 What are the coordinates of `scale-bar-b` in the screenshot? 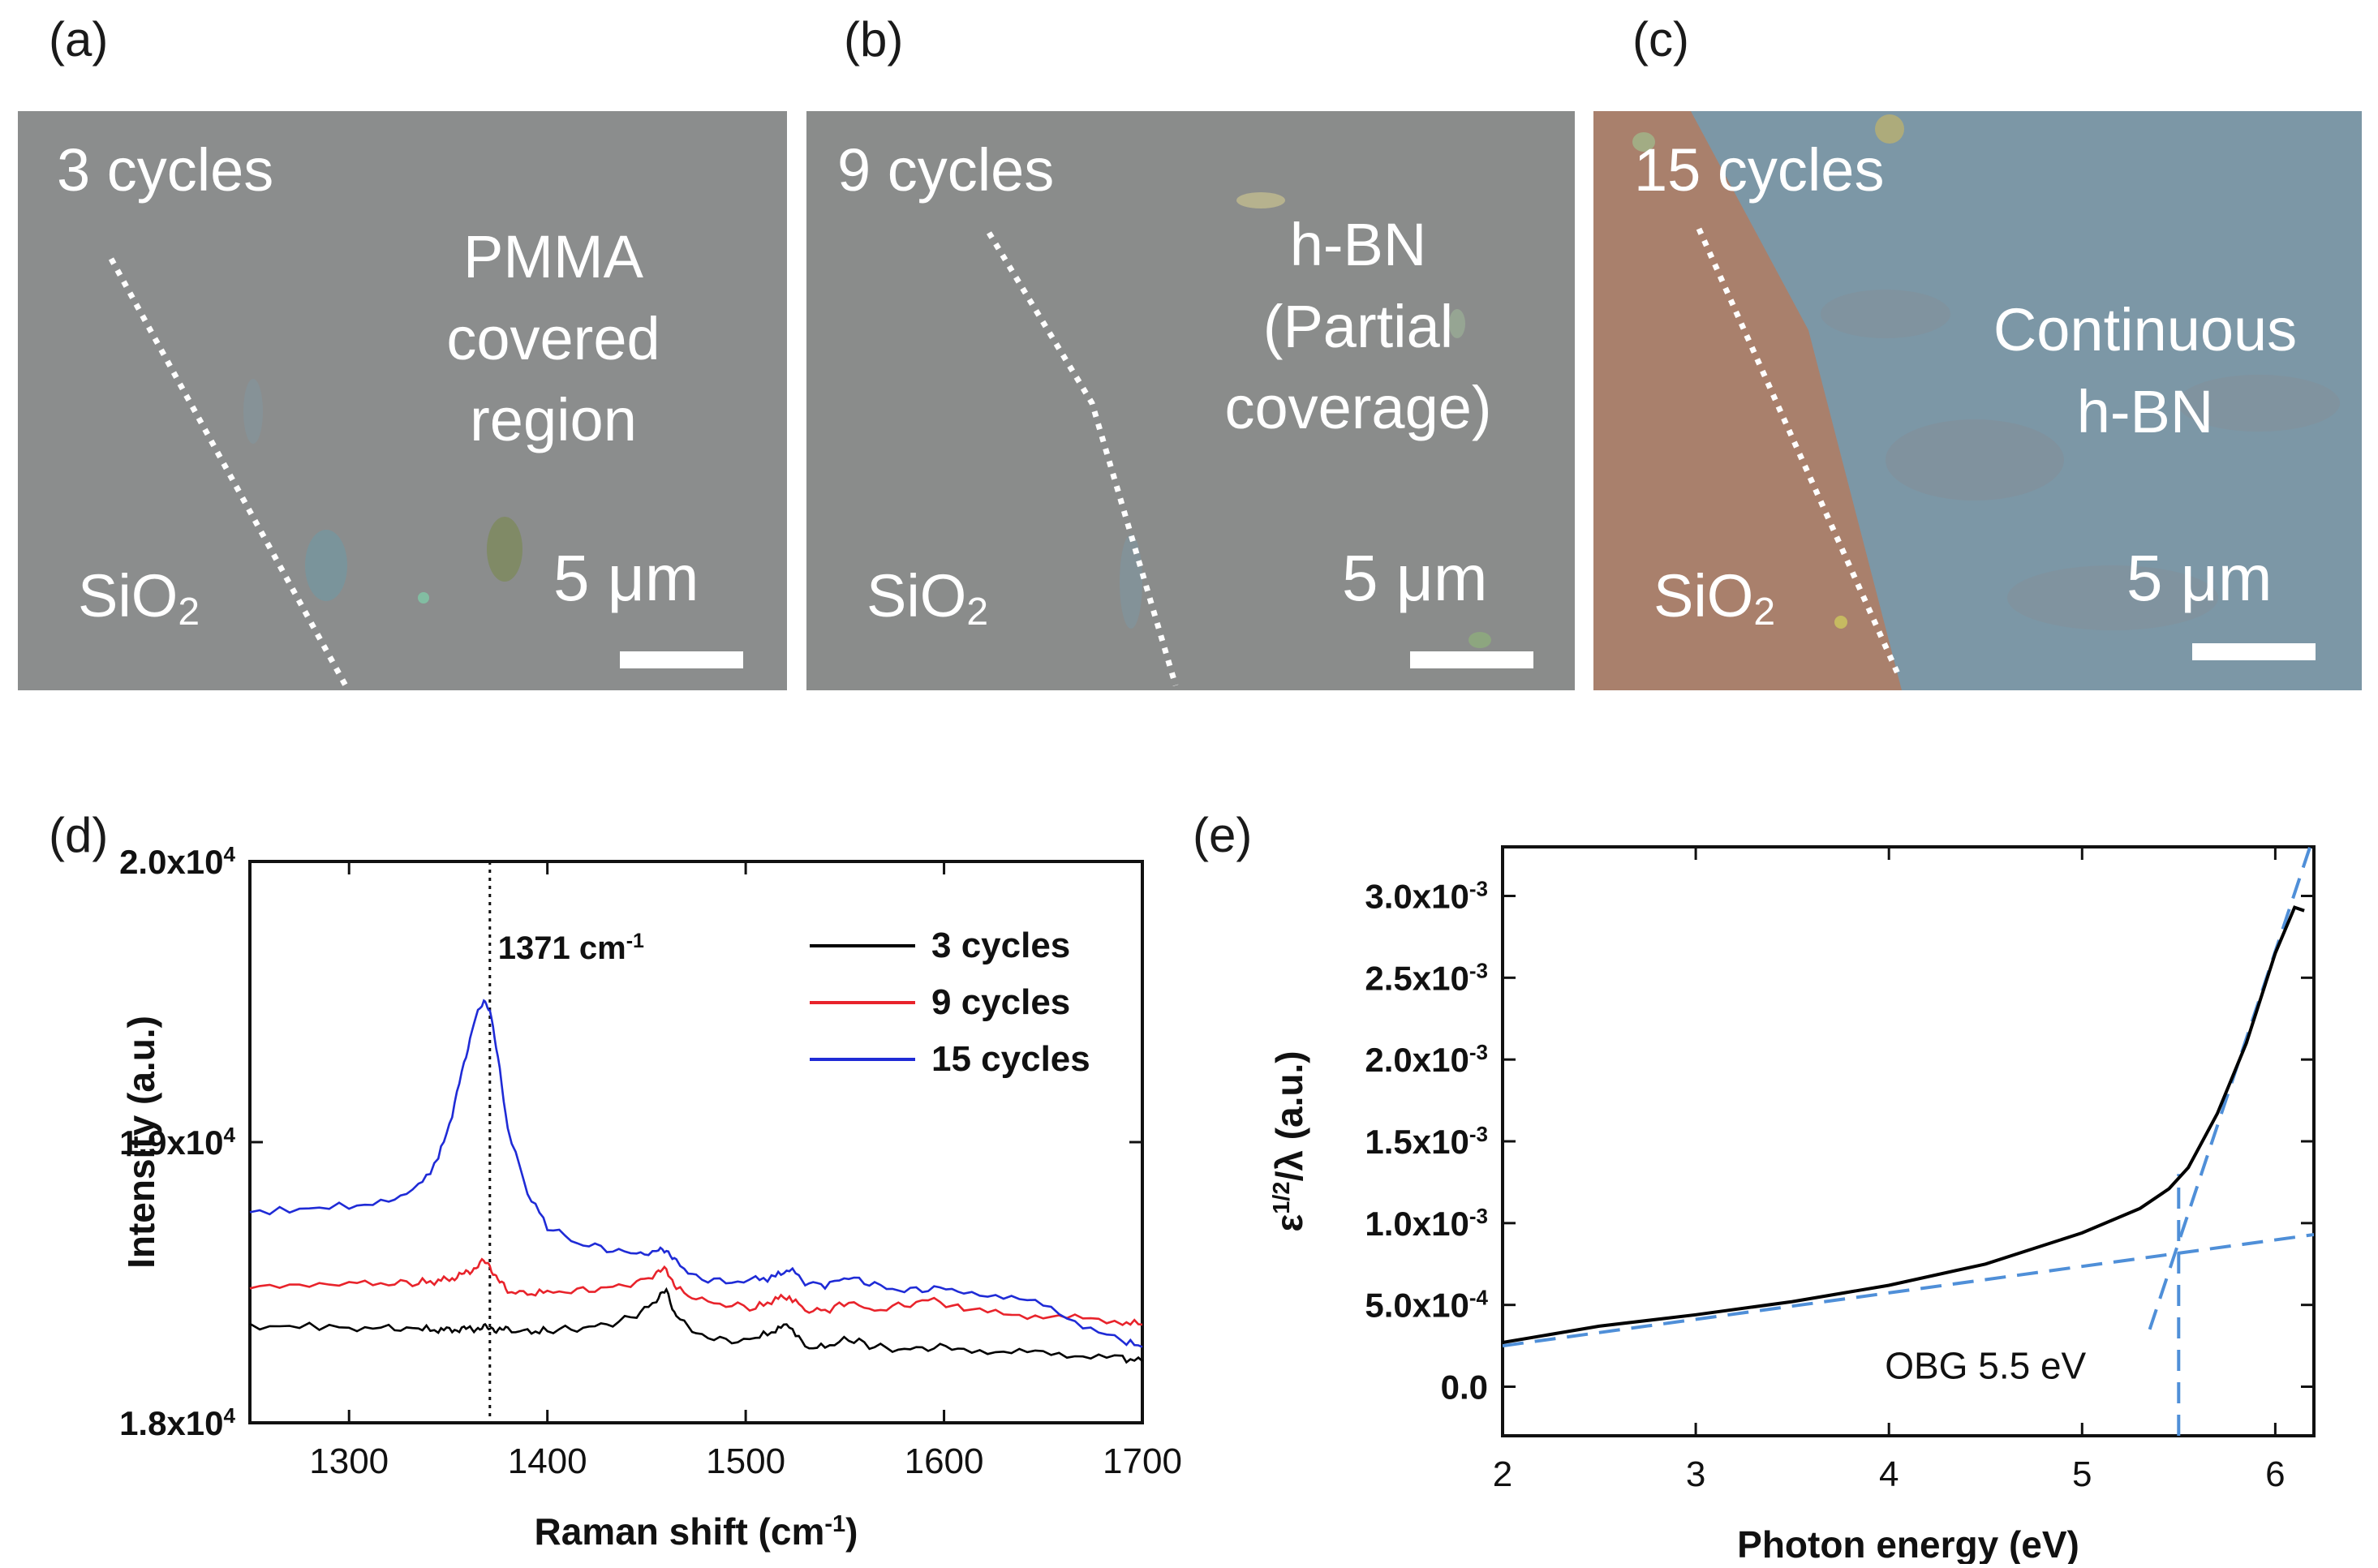 It's located at (1471, 659).